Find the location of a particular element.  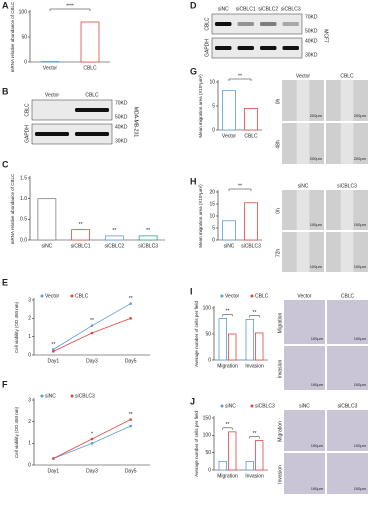

y-tick-label: 10 is located at coordinates (212, 216).